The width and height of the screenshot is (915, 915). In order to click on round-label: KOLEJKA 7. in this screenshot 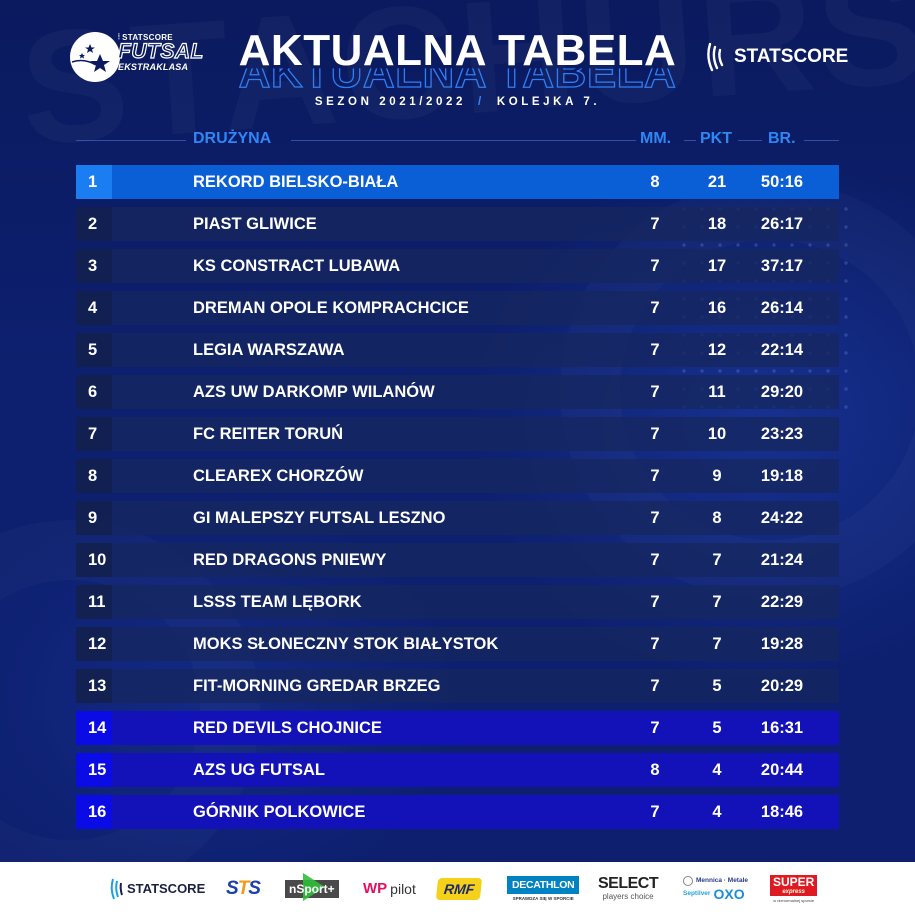, I will do `click(548, 102)`.